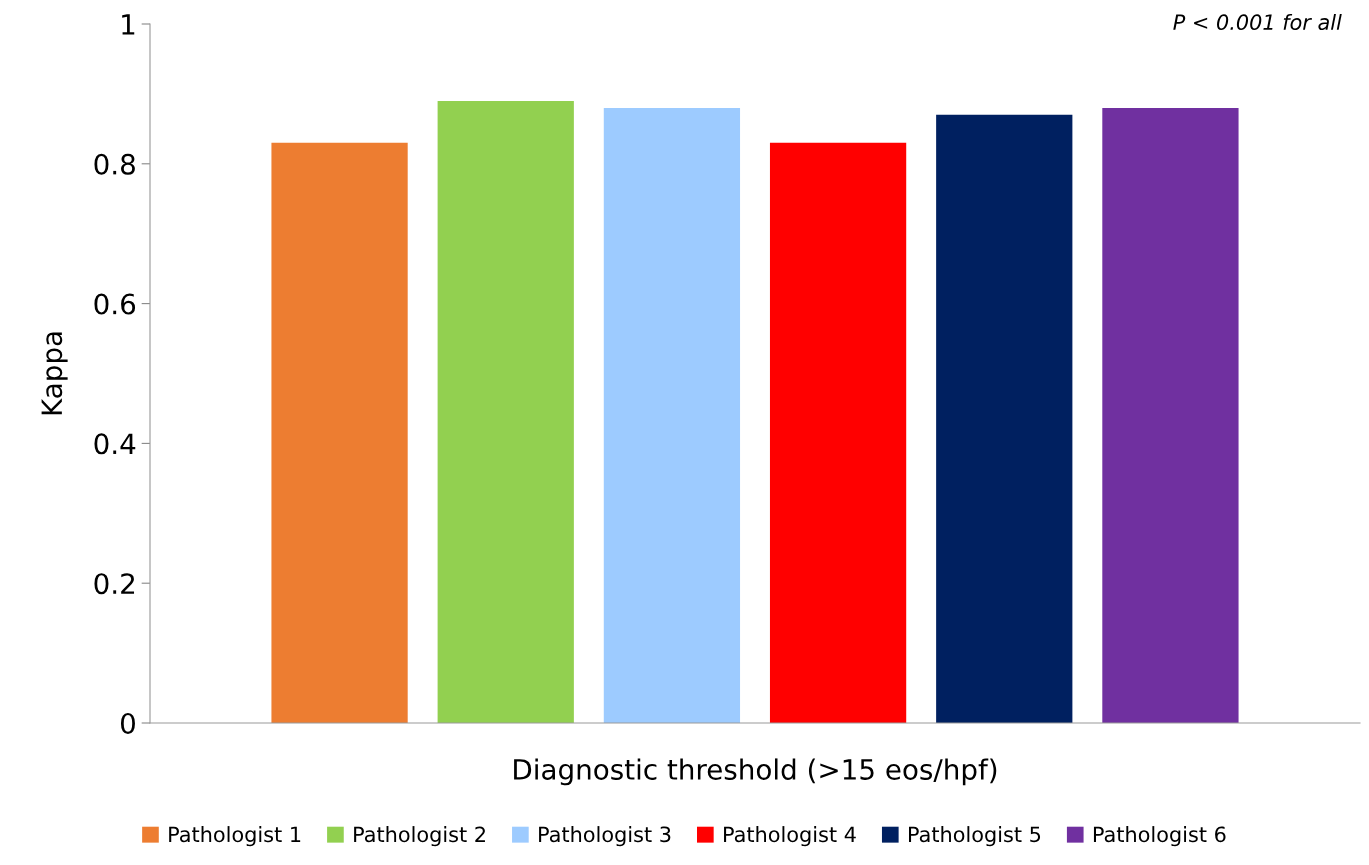 The image size is (1369, 865). What do you see at coordinates (115, 304) in the screenshot?
I see `y-tick-label: 0.6` at bounding box center [115, 304].